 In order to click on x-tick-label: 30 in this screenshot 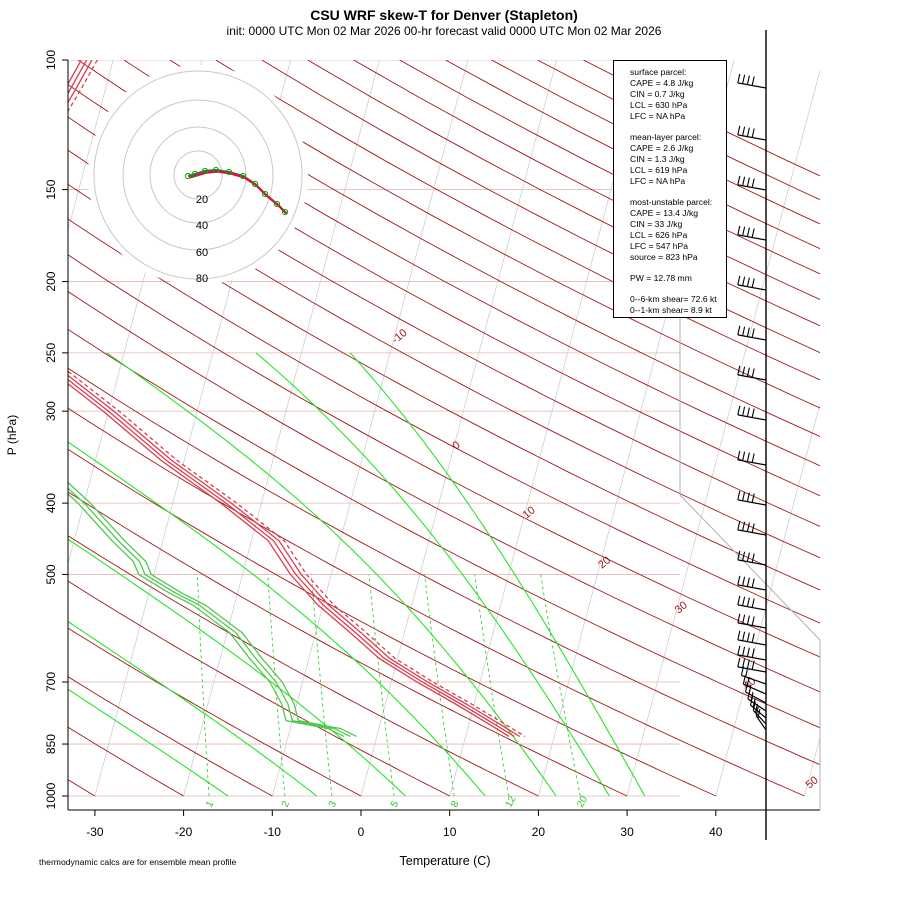, I will do `click(627, 832)`.